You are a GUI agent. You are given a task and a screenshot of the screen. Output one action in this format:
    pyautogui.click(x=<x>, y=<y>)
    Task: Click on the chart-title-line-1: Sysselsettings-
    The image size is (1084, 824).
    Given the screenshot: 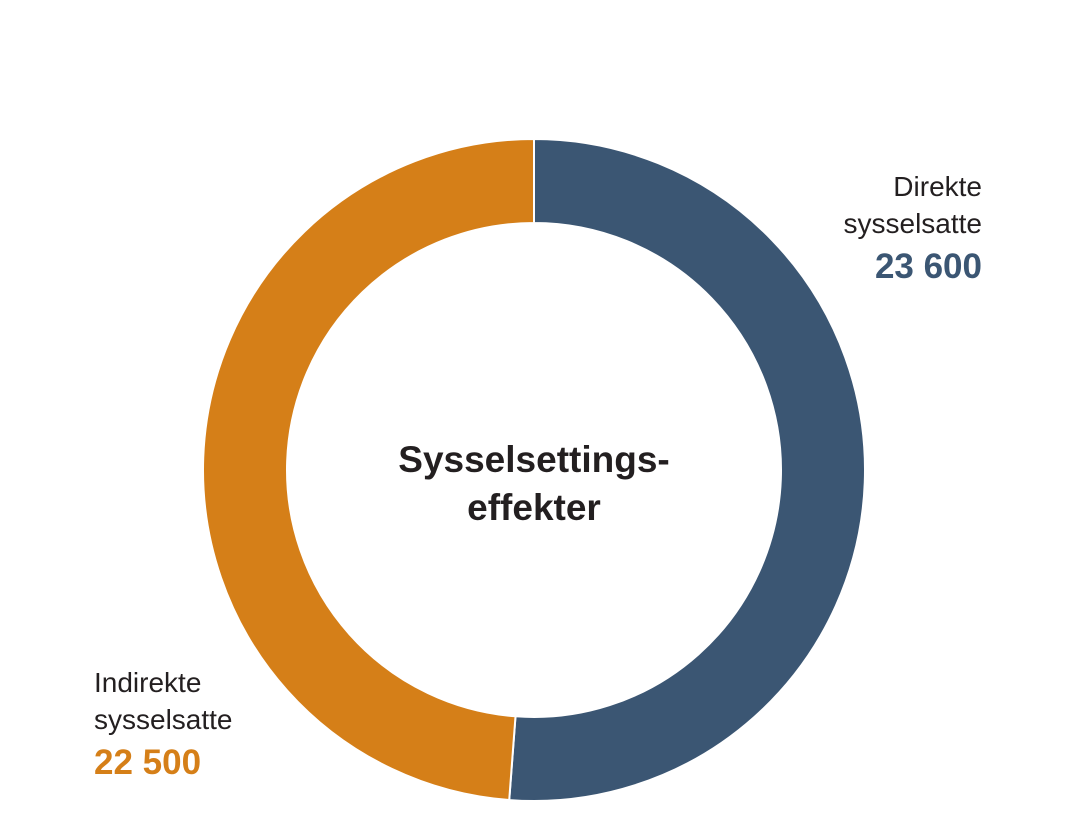 What is the action you would take?
    pyautogui.click(x=534, y=459)
    